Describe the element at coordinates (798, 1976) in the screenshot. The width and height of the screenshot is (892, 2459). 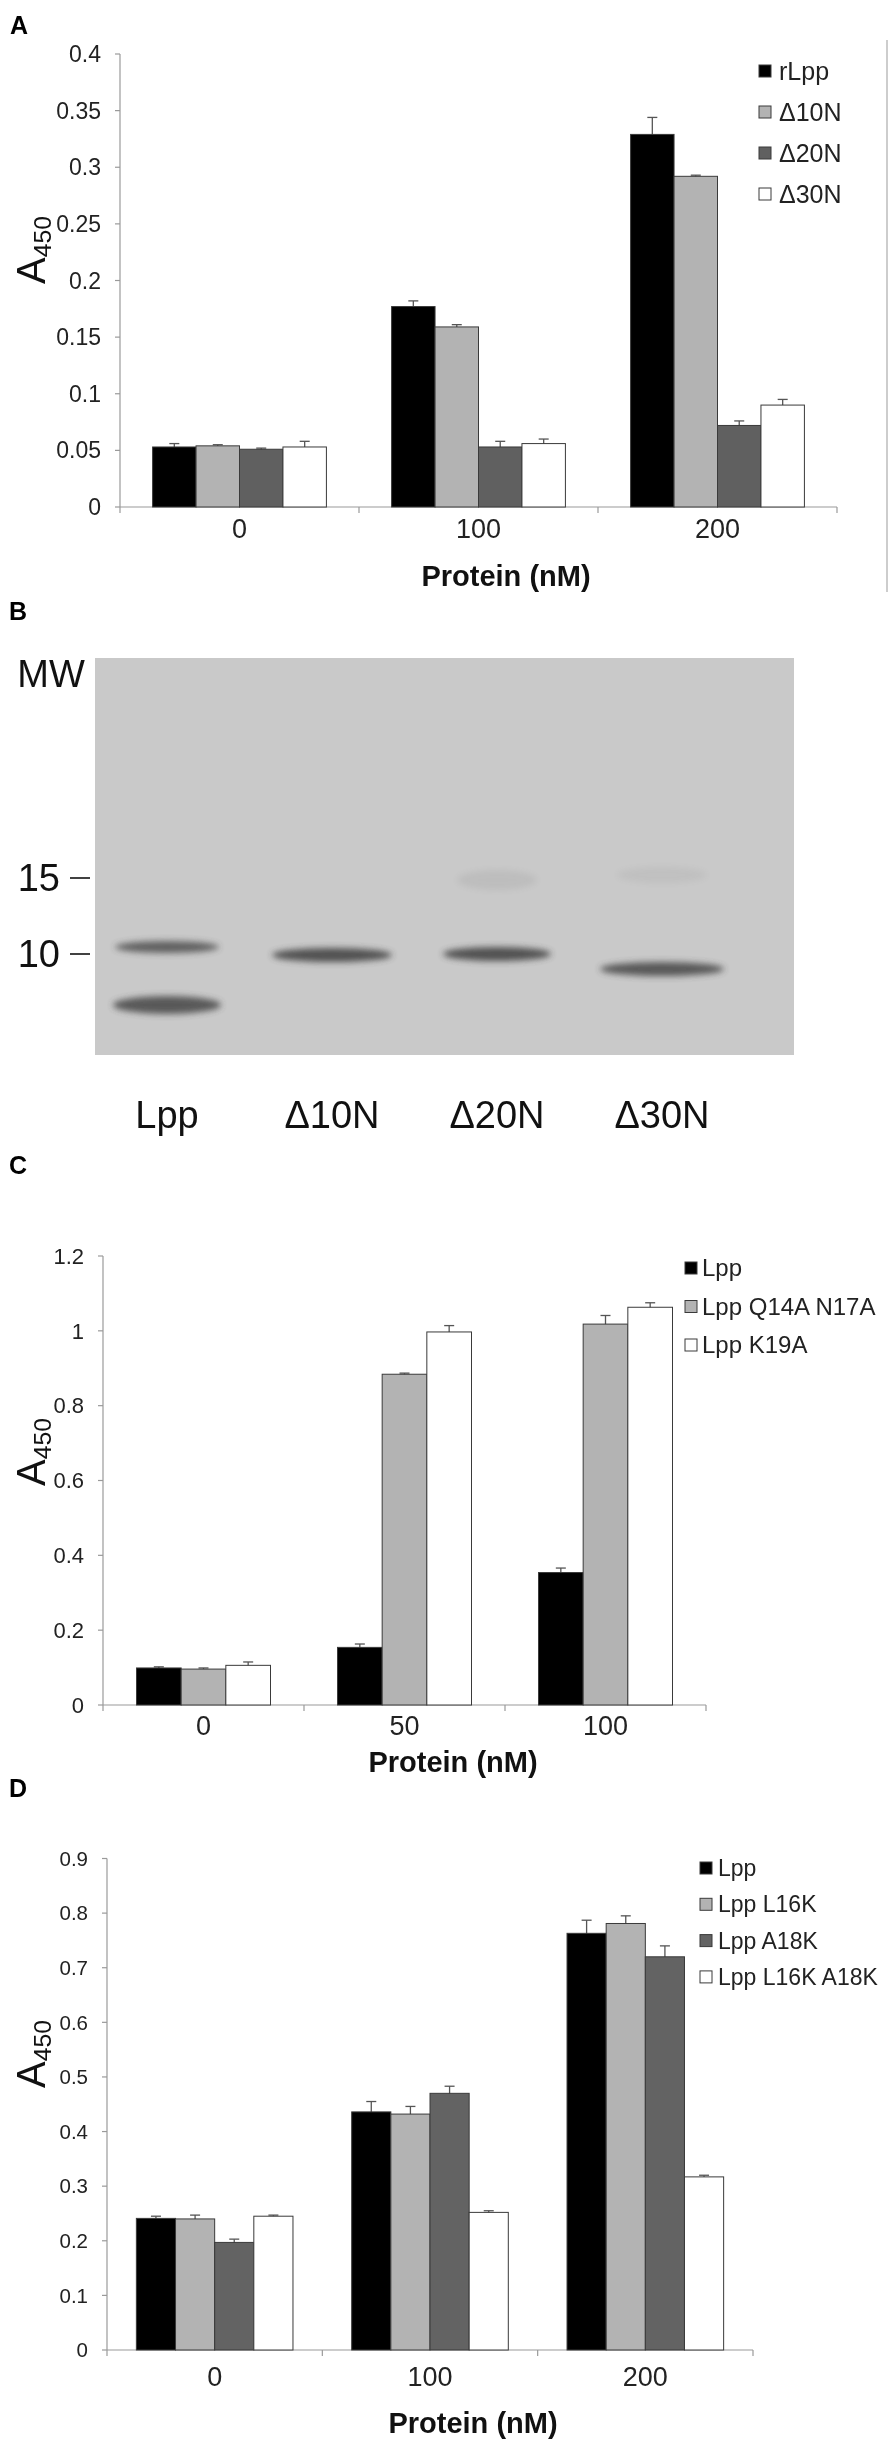
I see `legend-label: Lpp L16K A18K` at that location.